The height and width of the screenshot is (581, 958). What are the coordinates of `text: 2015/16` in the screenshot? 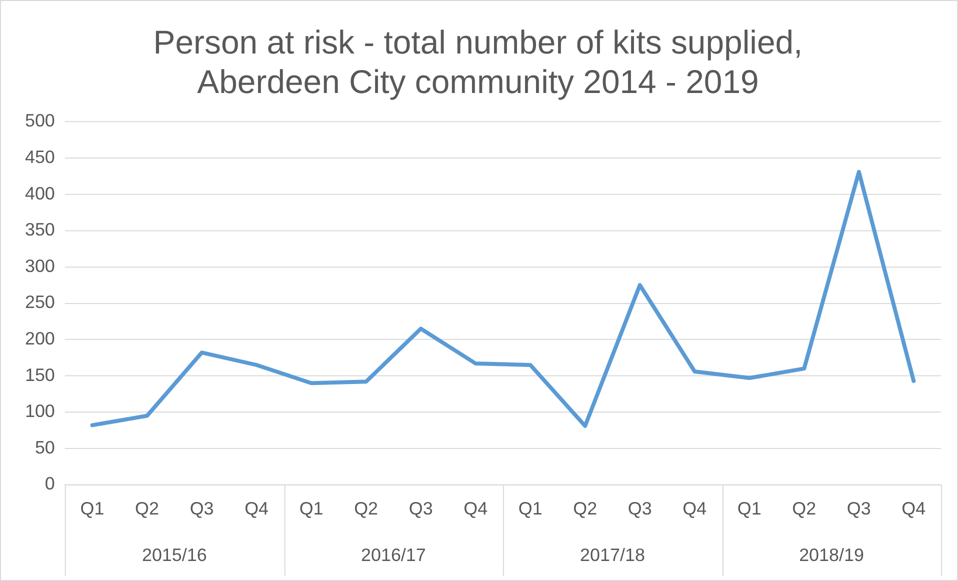 It's located at (174, 555).